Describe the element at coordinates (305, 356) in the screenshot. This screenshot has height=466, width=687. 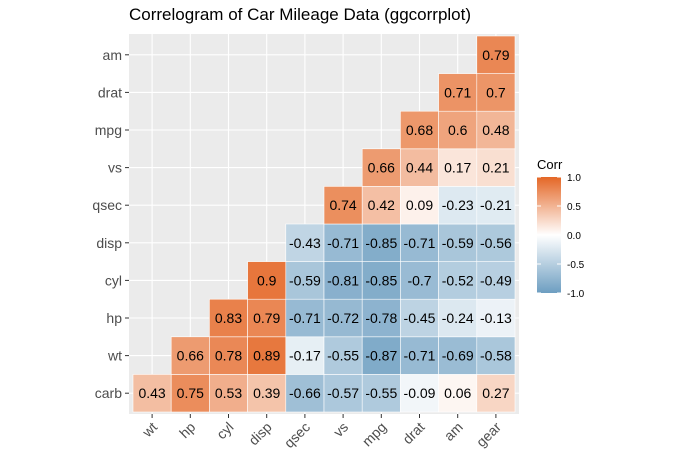
I see `cell-value-label: -0.17` at that location.